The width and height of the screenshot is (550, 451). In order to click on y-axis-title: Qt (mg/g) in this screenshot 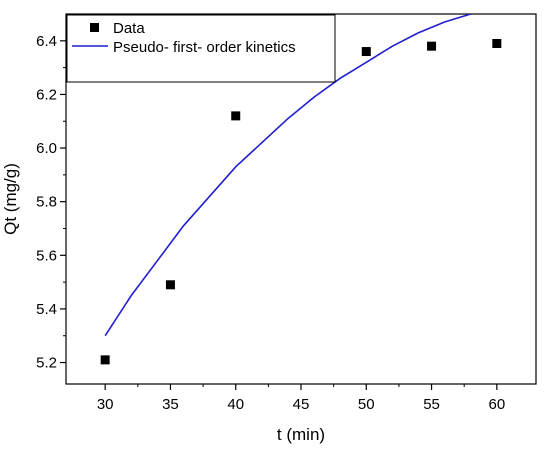, I will do `click(10, 199)`.